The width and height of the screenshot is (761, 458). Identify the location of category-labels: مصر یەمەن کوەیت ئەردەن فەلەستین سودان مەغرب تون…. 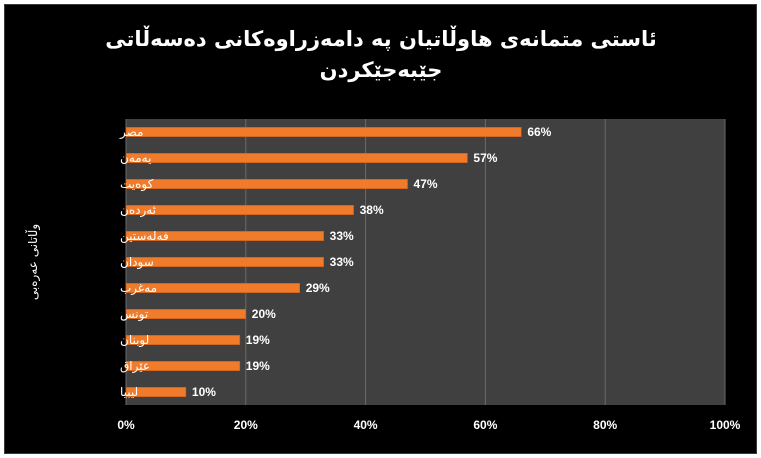
(144, 262).